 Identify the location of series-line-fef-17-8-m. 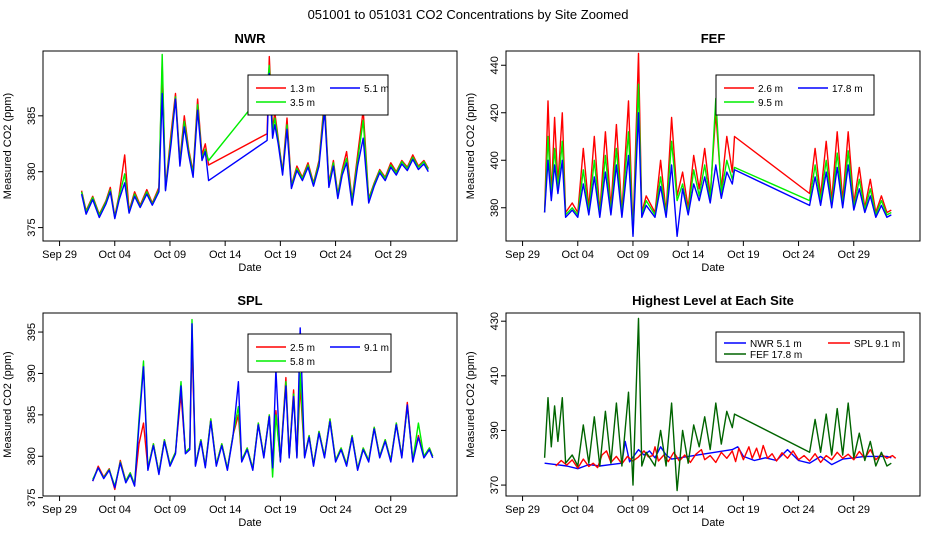
(717, 404).